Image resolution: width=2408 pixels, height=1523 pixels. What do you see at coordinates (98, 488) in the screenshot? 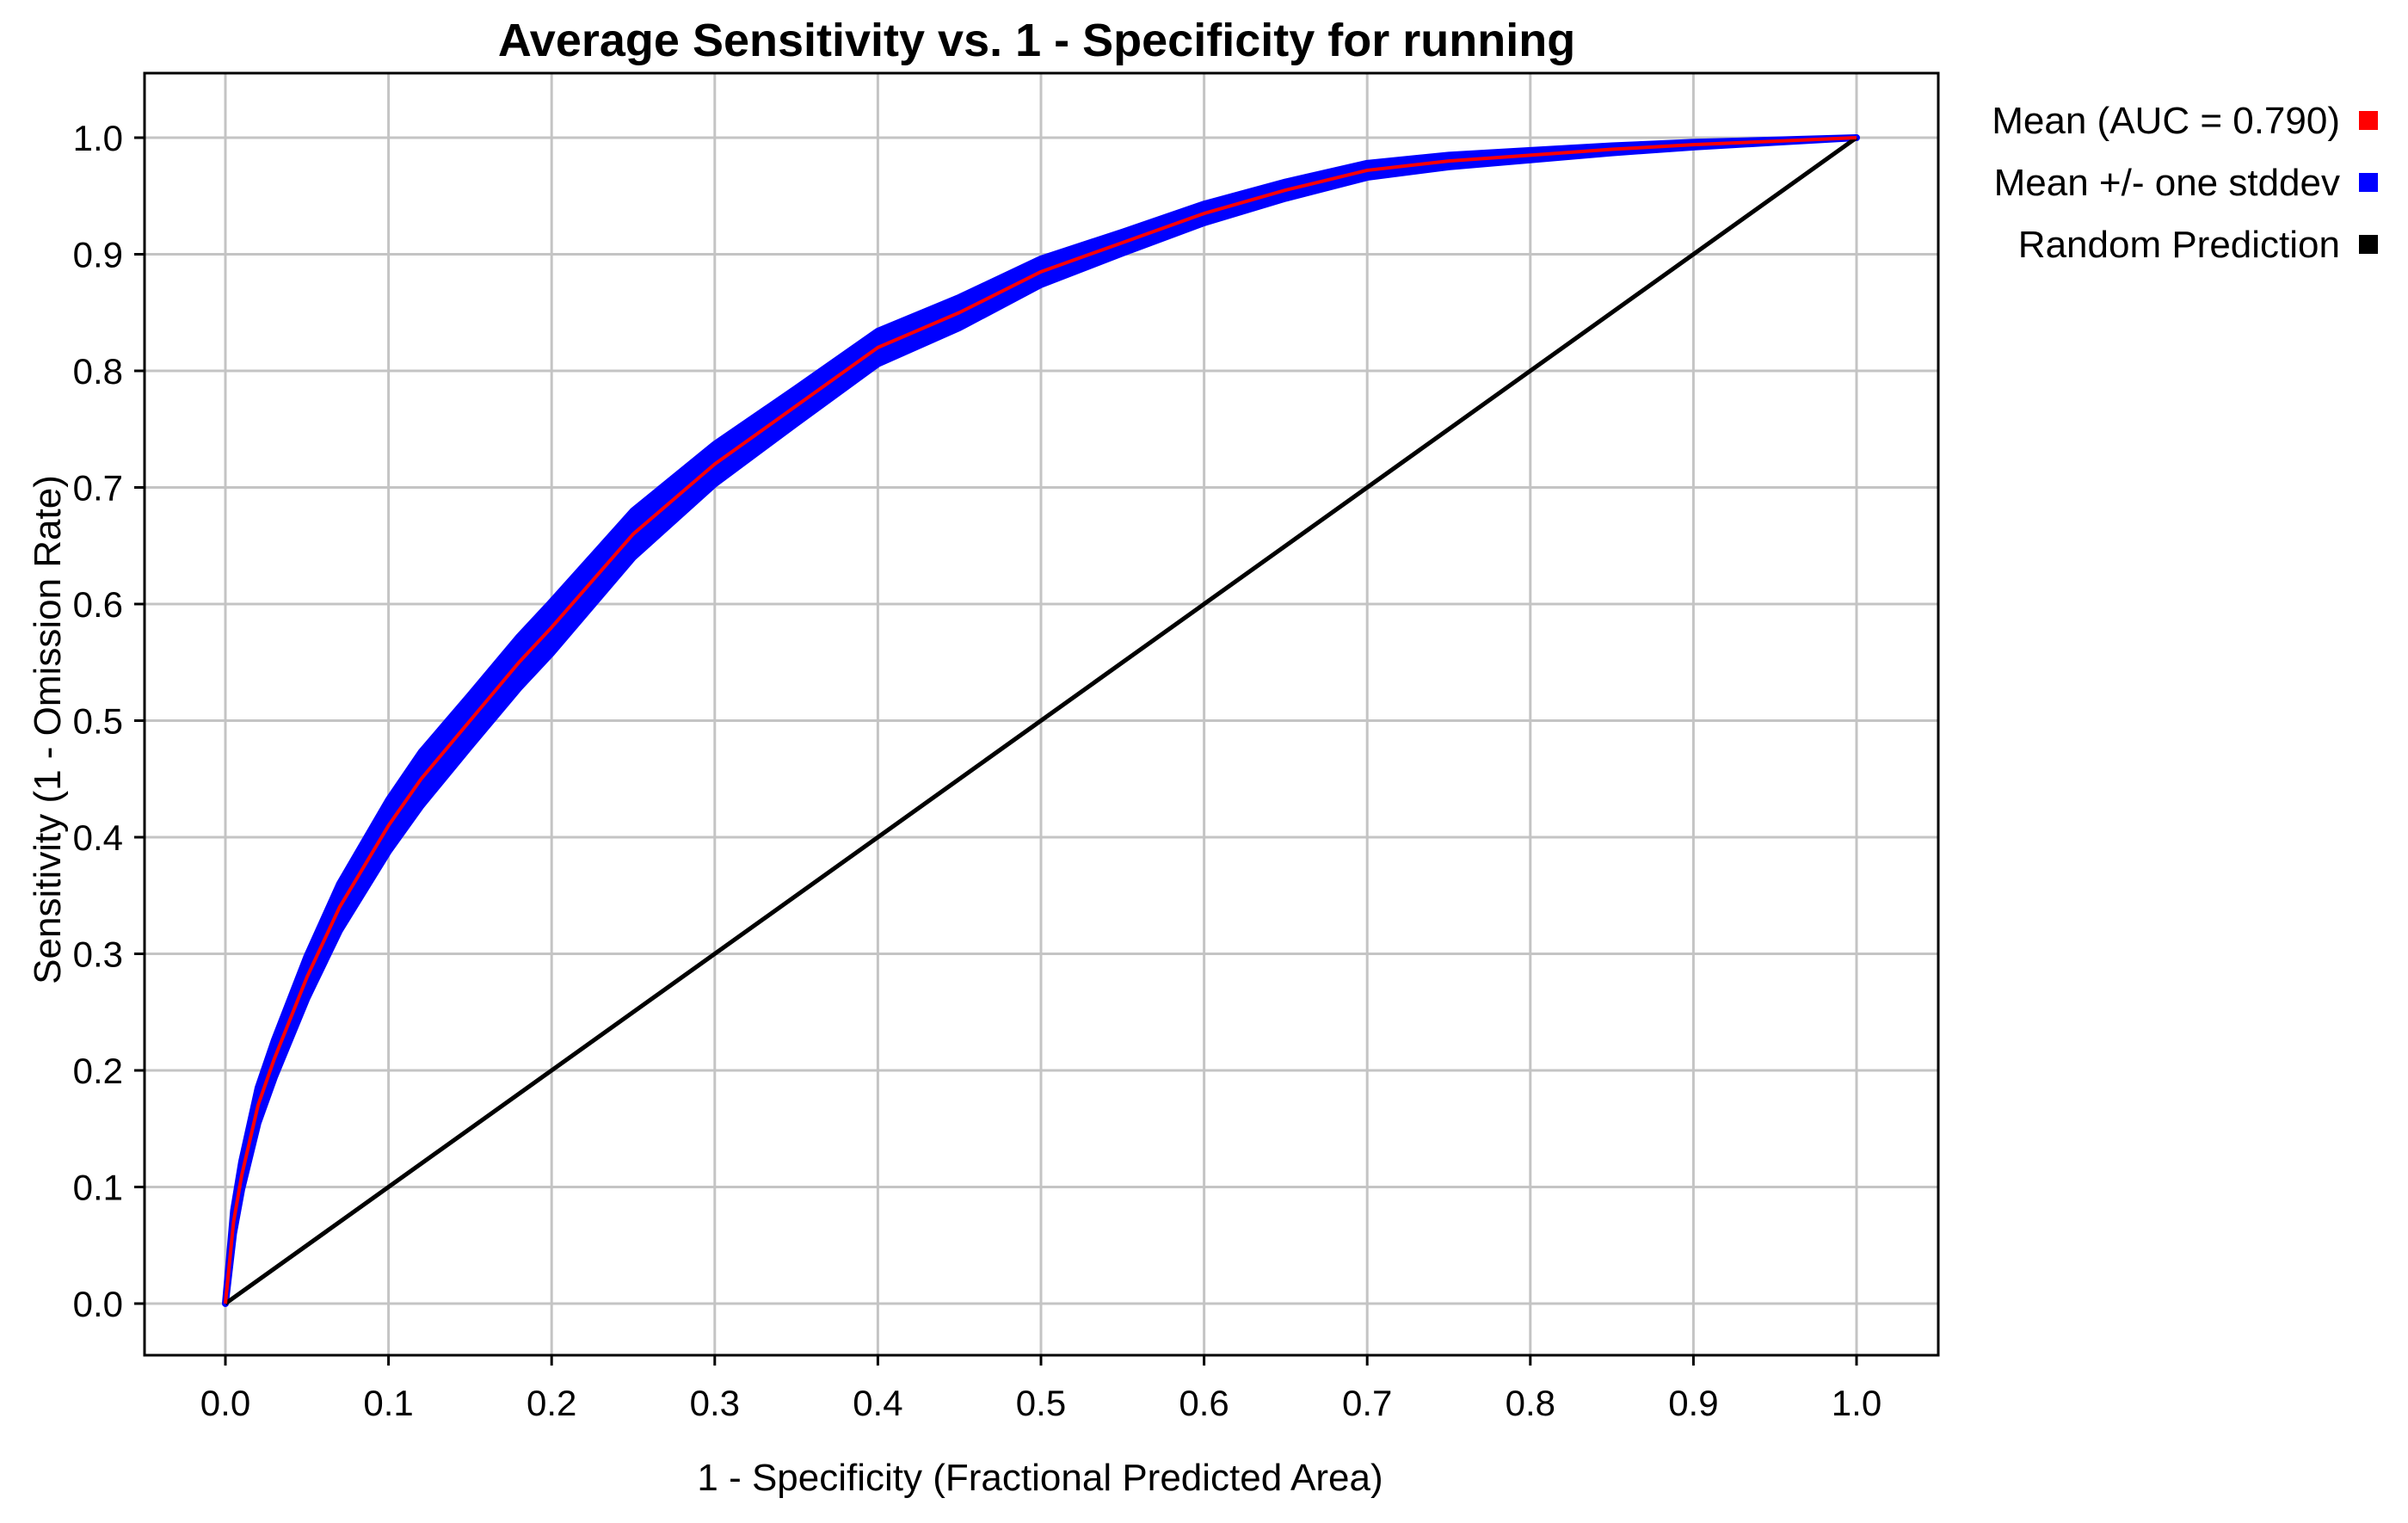
I see `y-tick-label: 0.7` at bounding box center [98, 488].